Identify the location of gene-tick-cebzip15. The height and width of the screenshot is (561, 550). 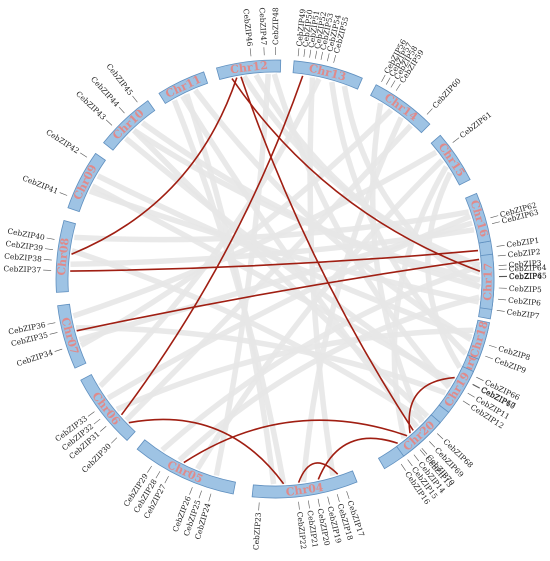
(410, 463).